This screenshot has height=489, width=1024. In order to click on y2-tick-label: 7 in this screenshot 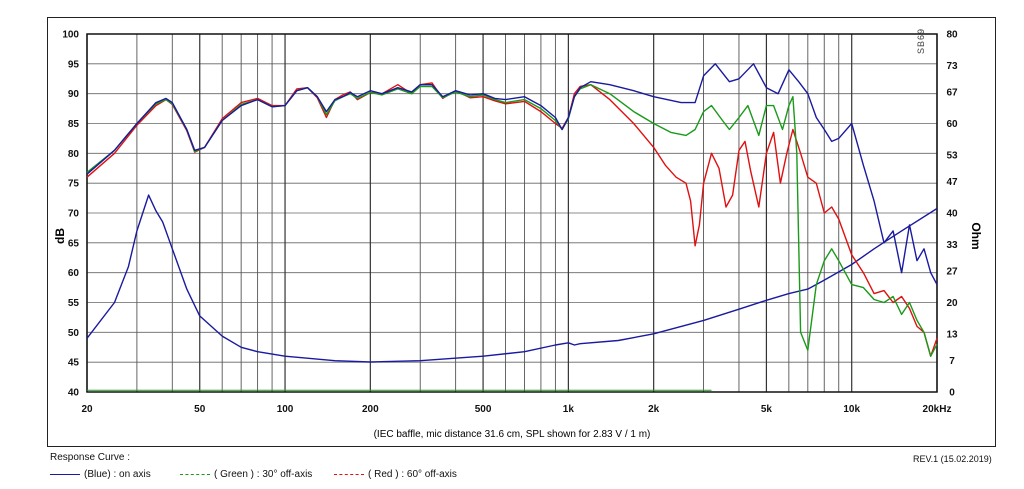, I will do `click(952, 361)`.